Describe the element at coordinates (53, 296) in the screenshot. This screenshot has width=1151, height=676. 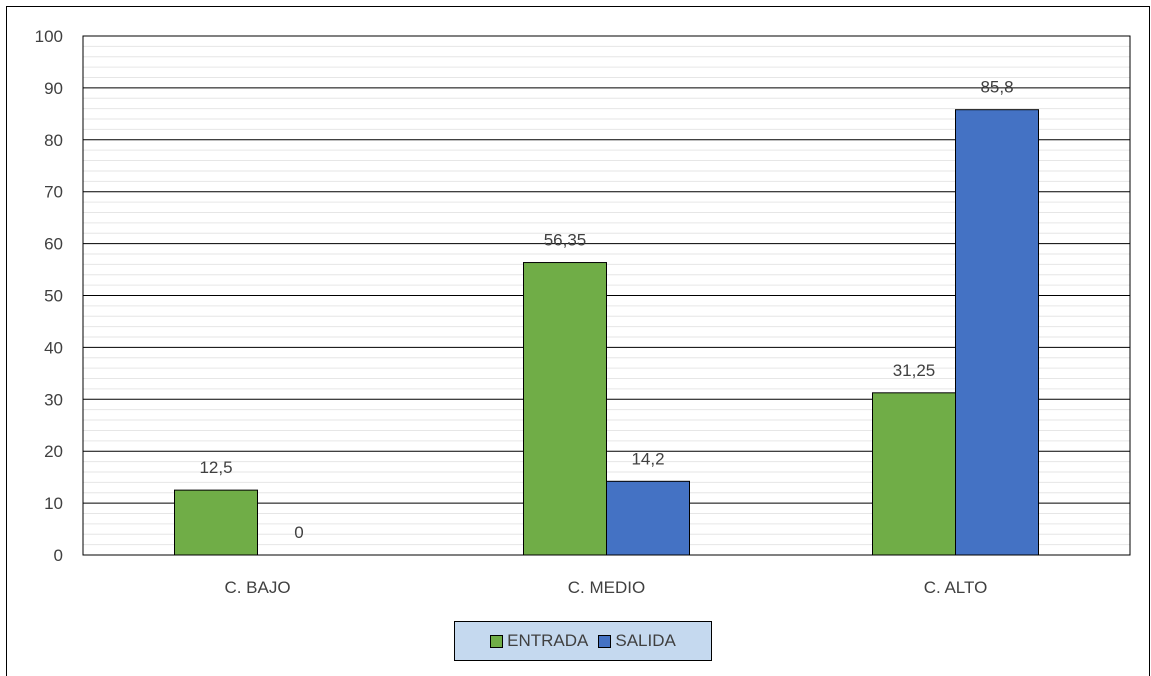
I see `y-tick-label: 50` at that location.